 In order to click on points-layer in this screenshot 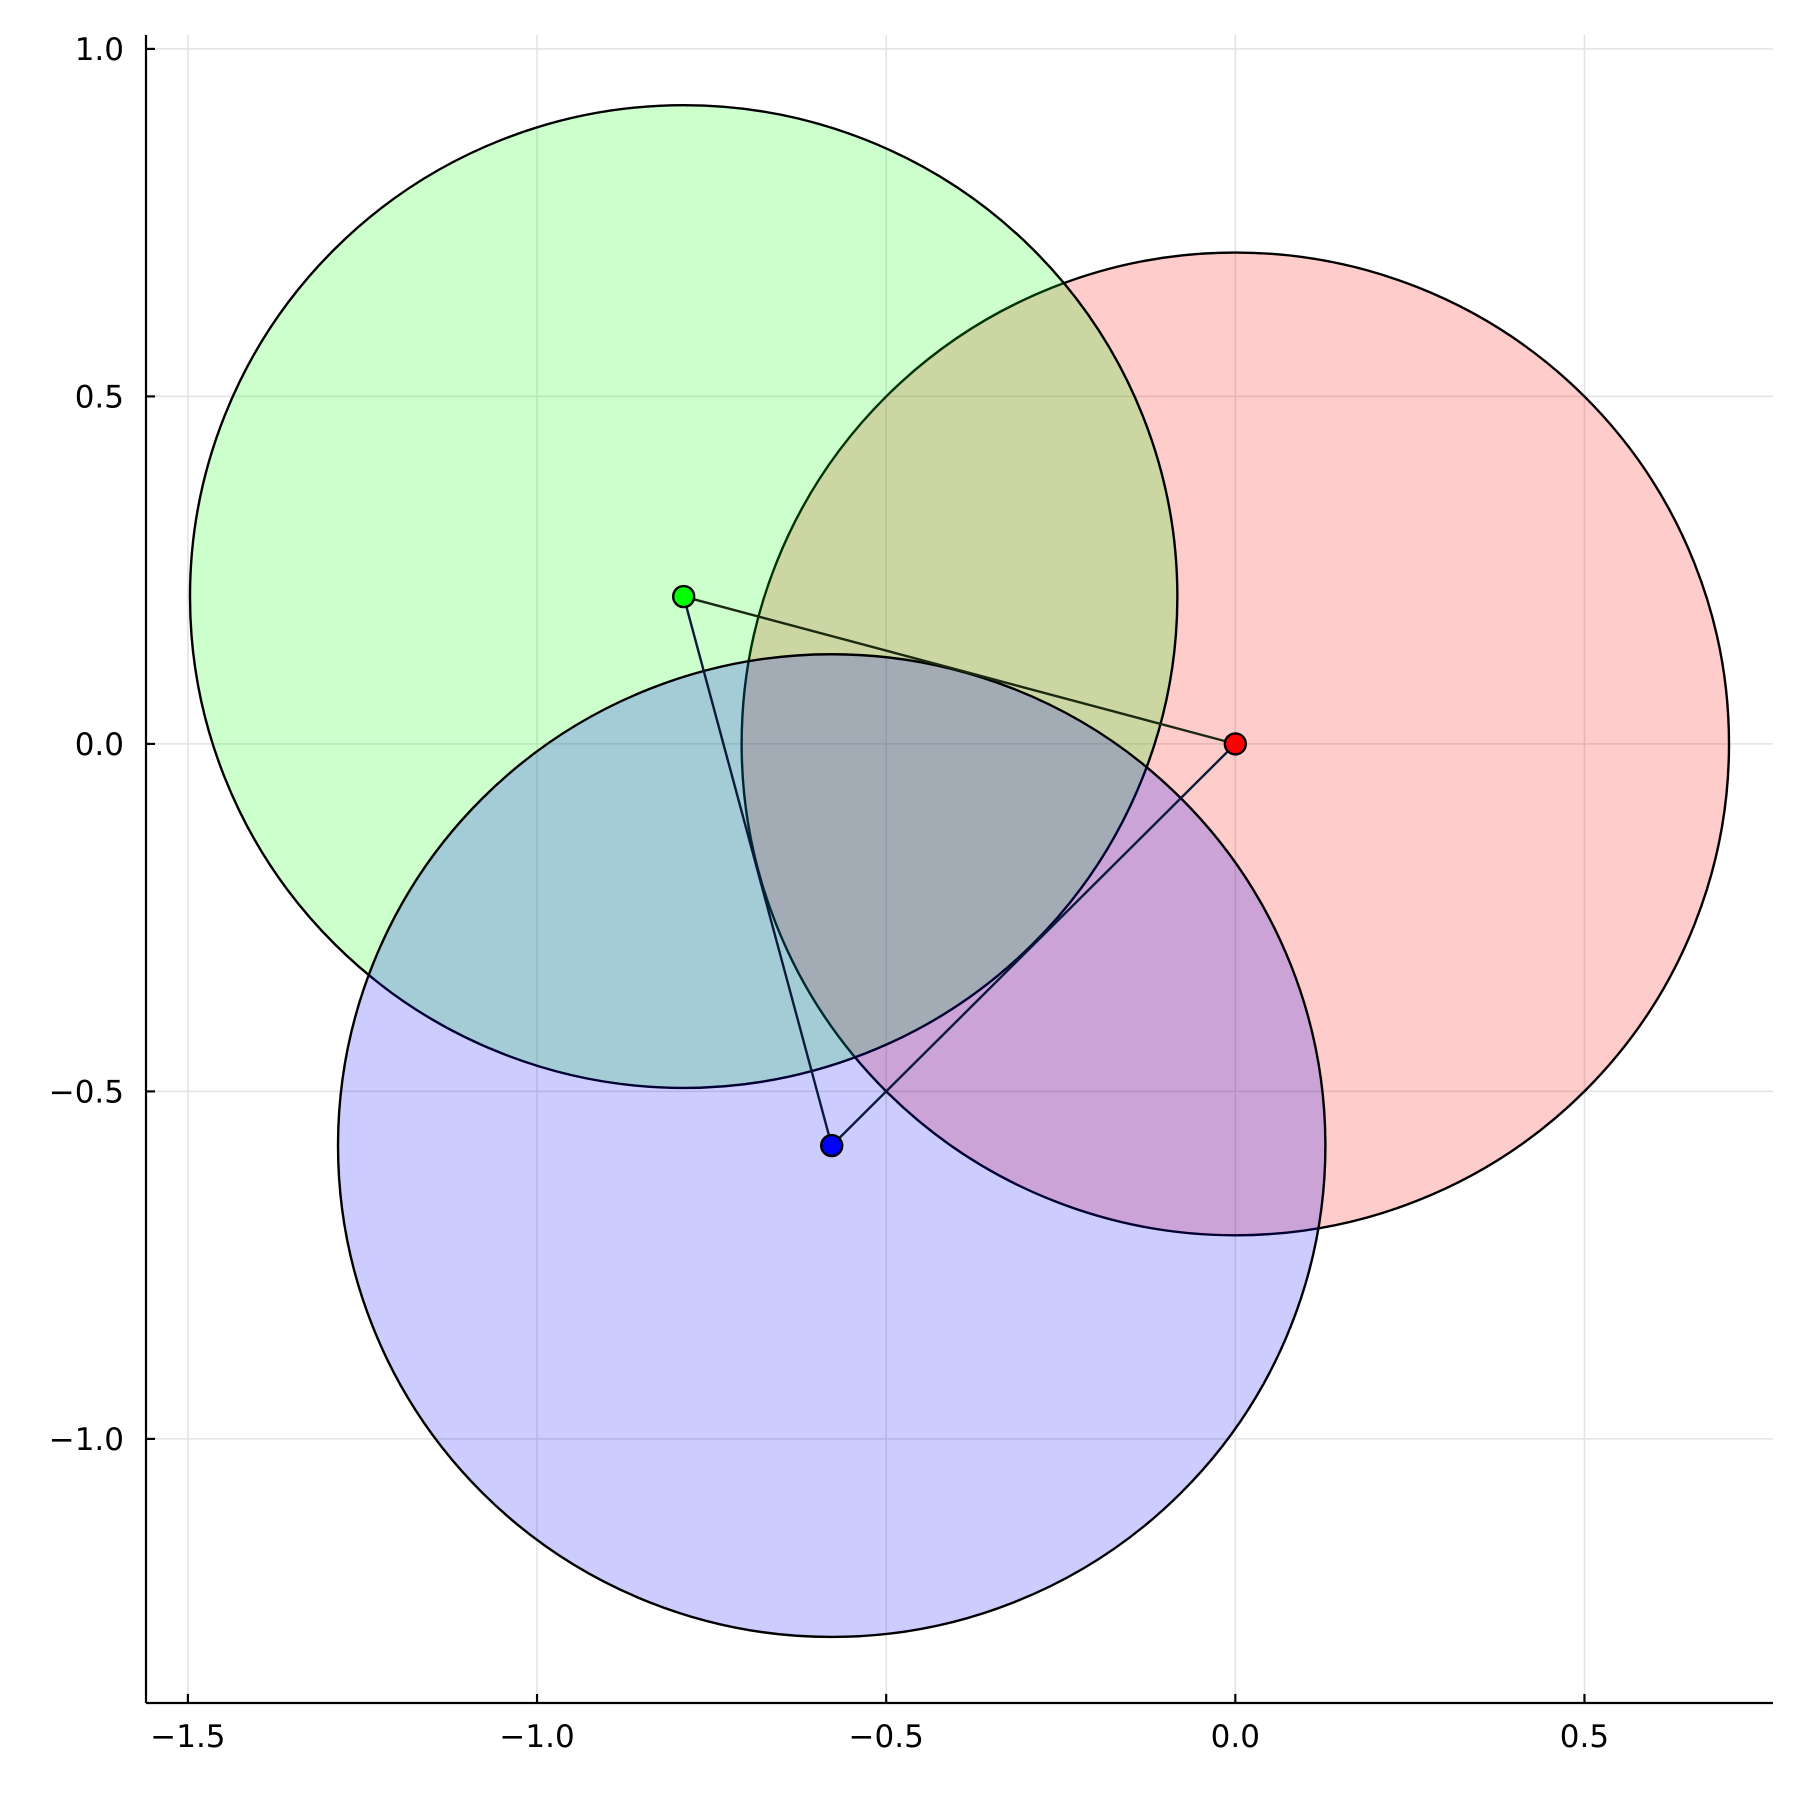, I will do `click(959, 871)`.